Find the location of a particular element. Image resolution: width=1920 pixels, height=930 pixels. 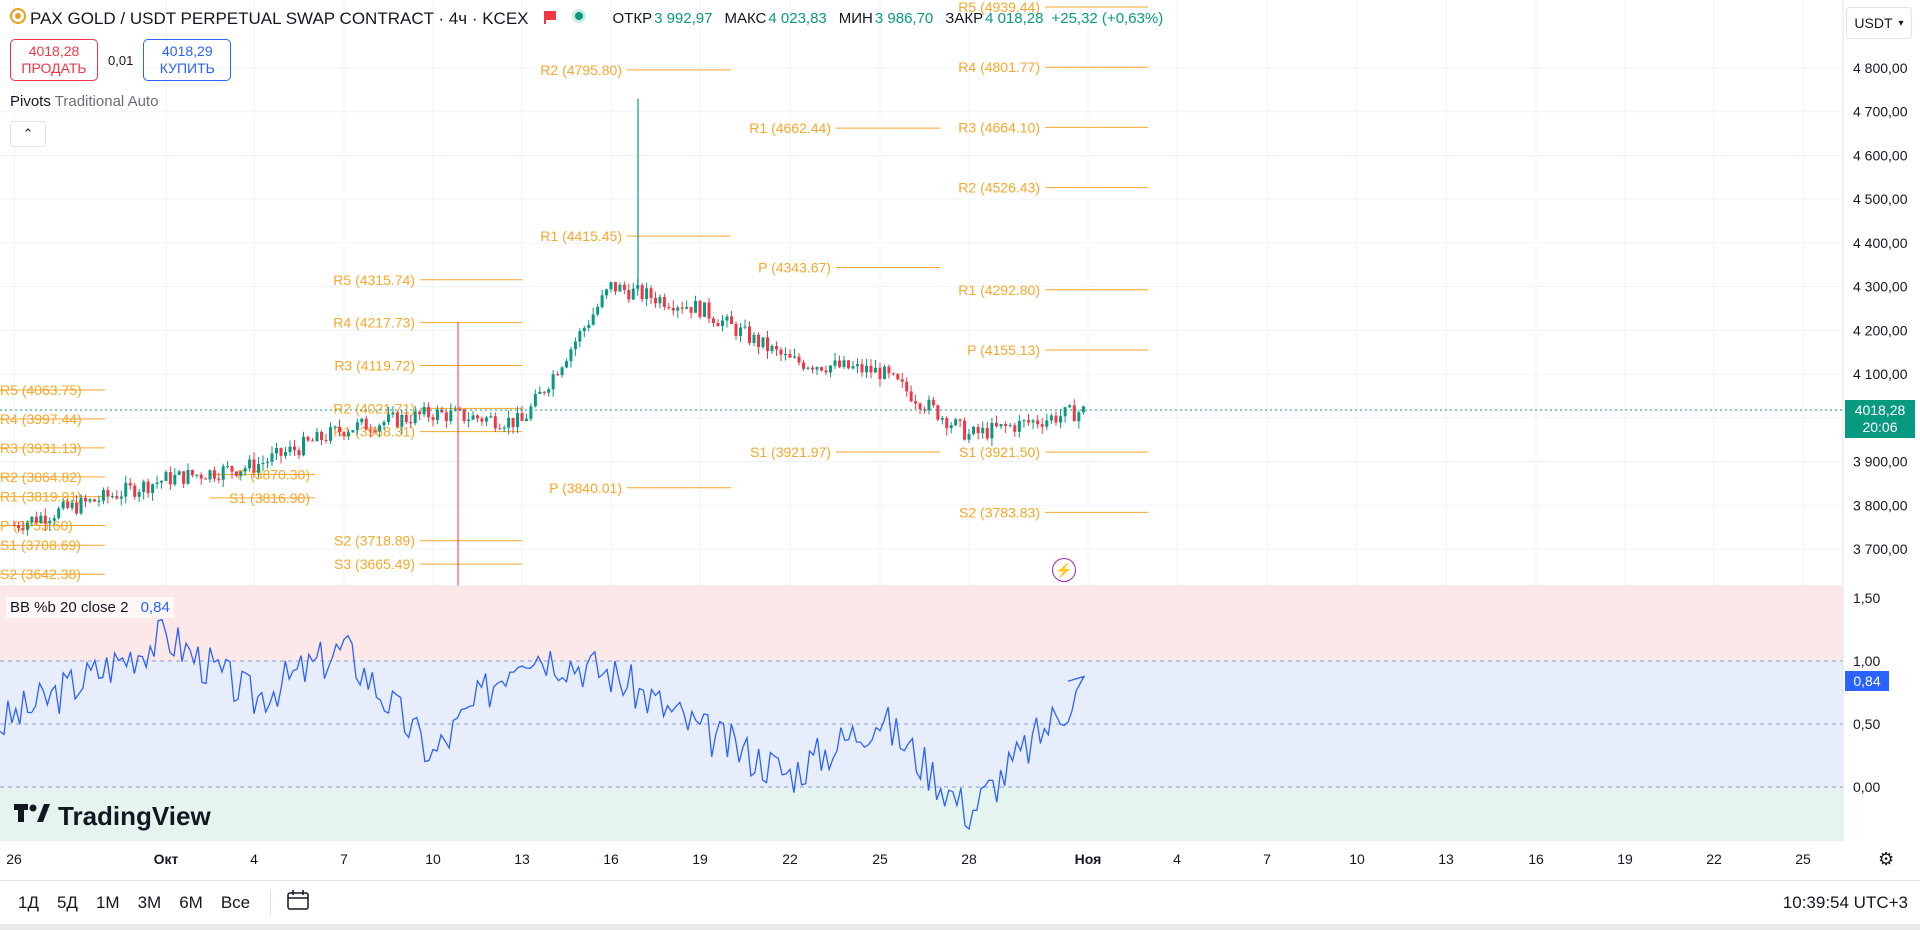

pivot-label: R1 (4292.80) is located at coordinates (999, 290).